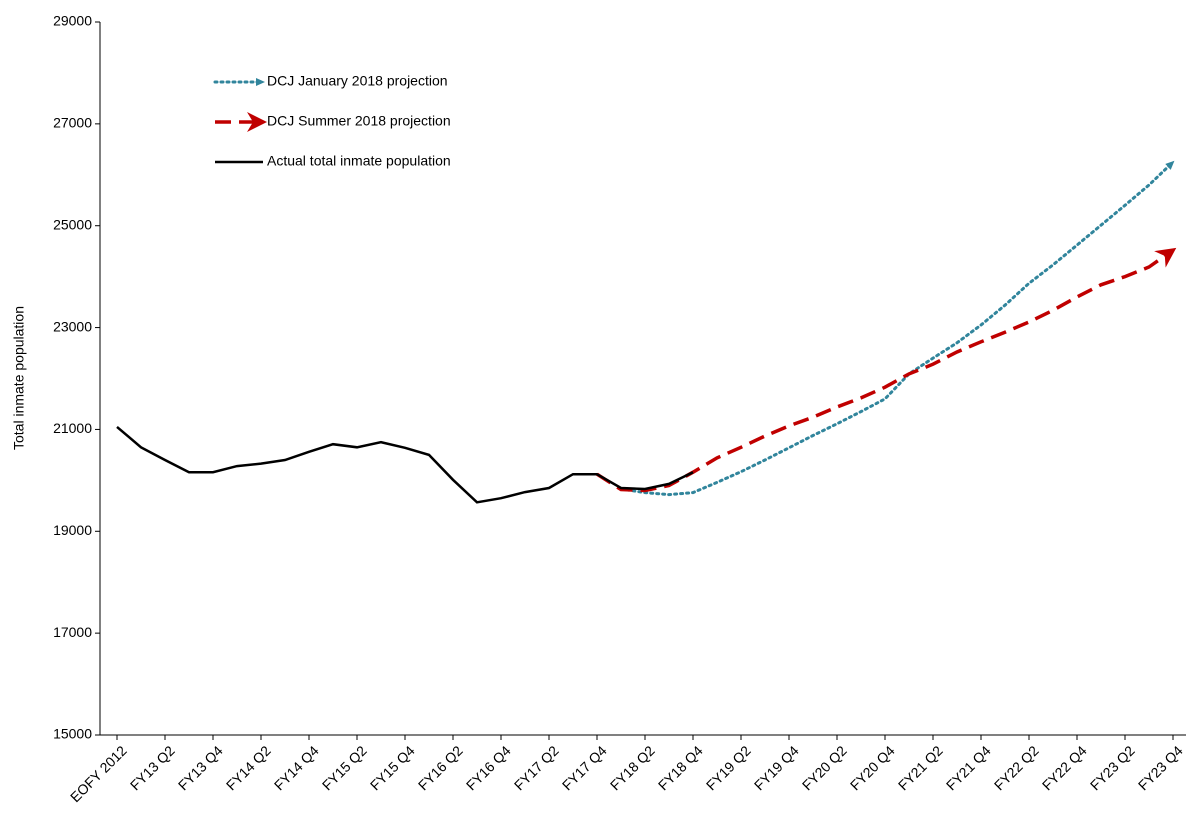 This screenshot has height=819, width=1186. Describe the element at coordinates (248, 767) in the screenshot. I see `x-tick-label: FY14 Q2` at that location.